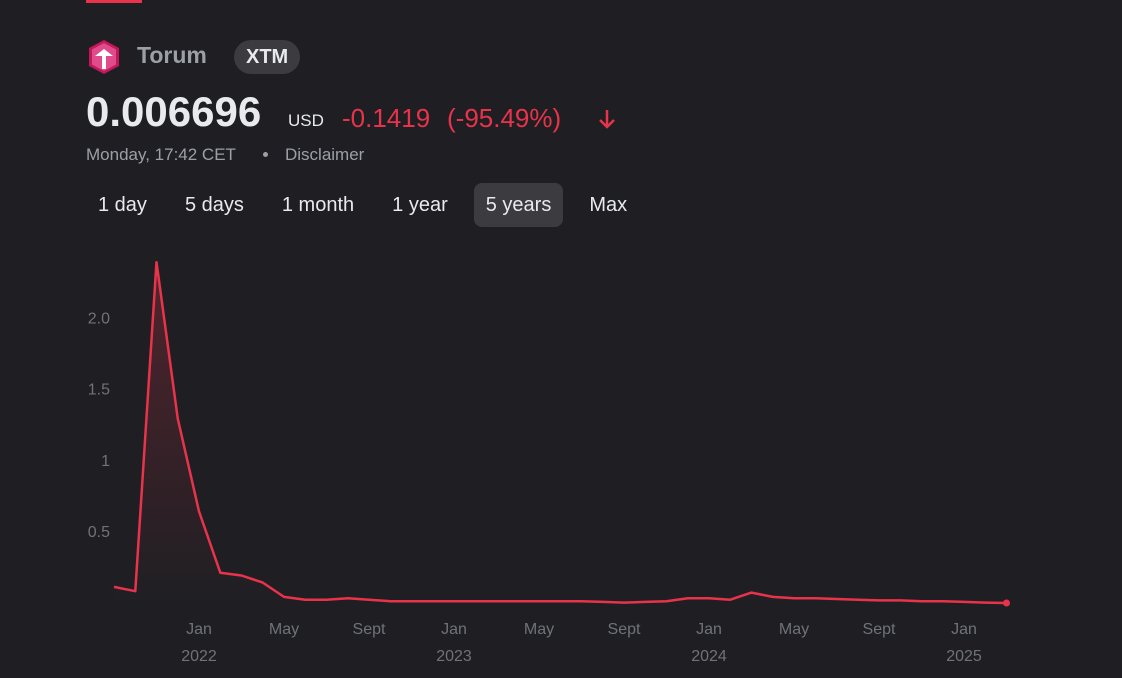 The height and width of the screenshot is (678, 1122). What do you see at coordinates (325, 154) in the screenshot?
I see `disclaimer-link: Disclaimer` at bounding box center [325, 154].